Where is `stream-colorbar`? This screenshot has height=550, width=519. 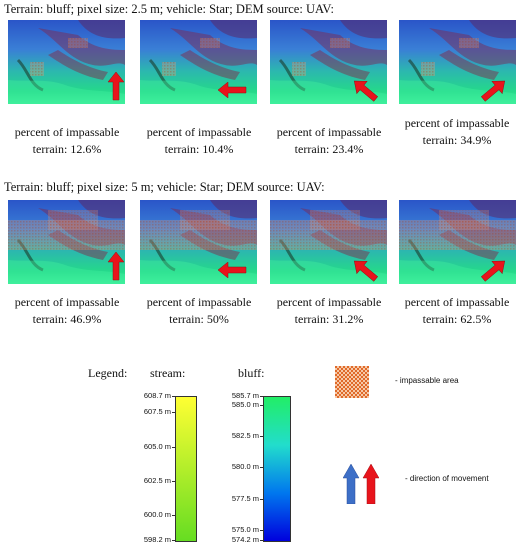
stream-colorbar is located at coordinates (186, 469).